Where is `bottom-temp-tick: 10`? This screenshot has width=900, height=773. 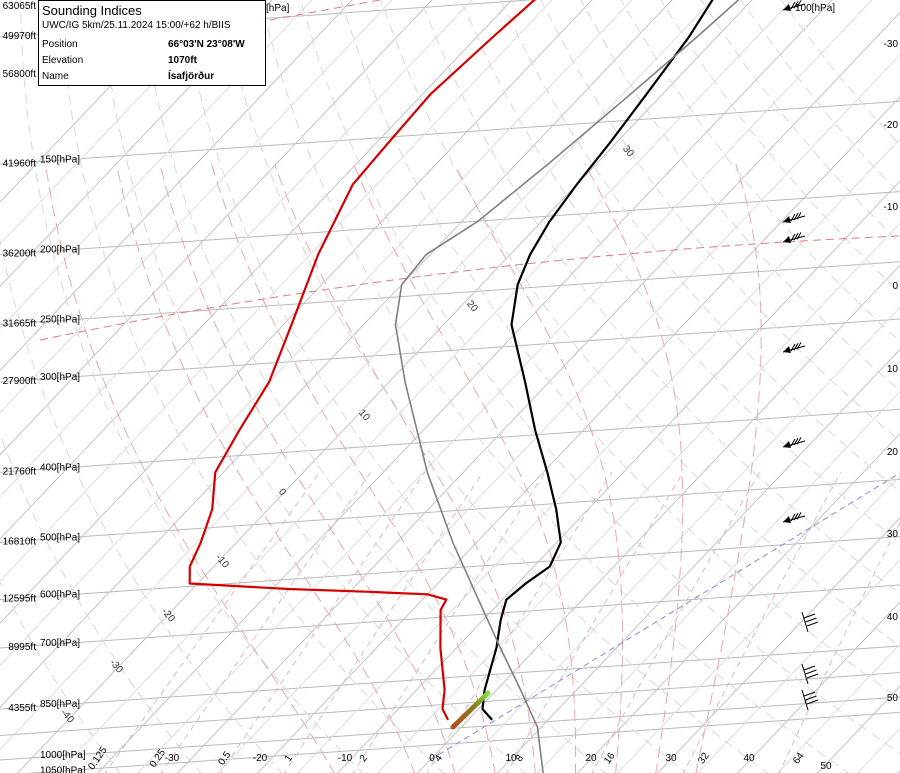
bottom-temp-tick: 10 is located at coordinates (511, 758).